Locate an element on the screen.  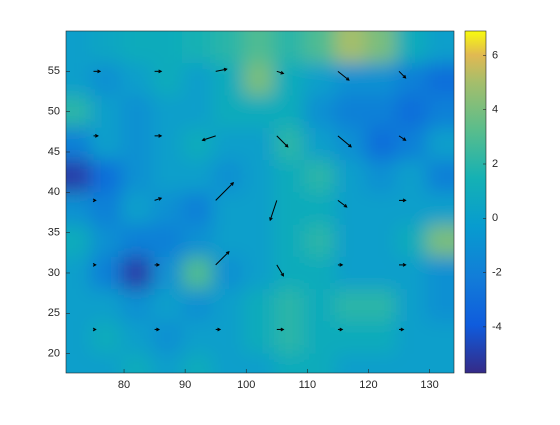
colorbar-tick-label: 2 is located at coordinates (495, 164).